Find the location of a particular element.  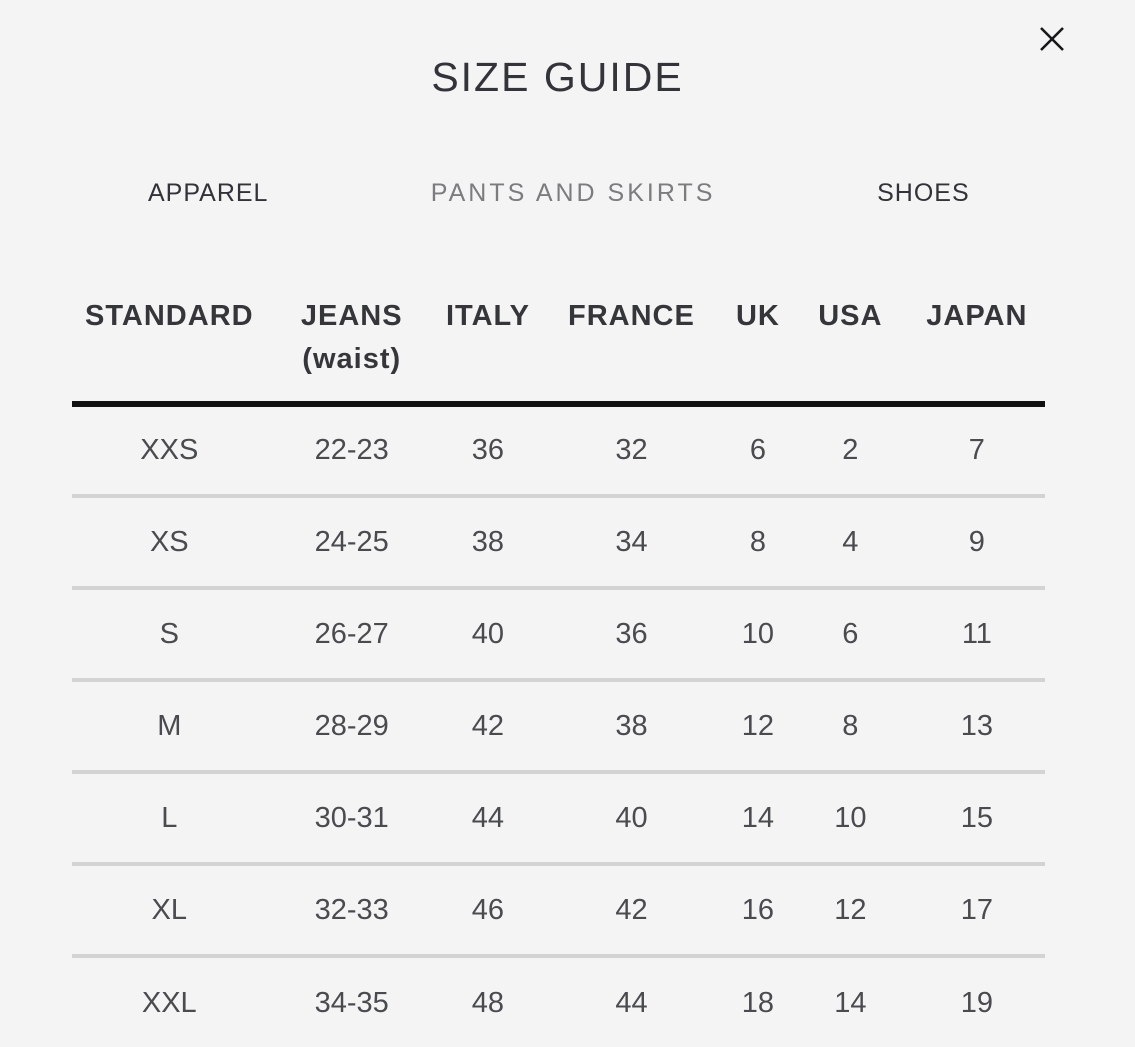

cell-standard: XXL is located at coordinates (169, 1002).